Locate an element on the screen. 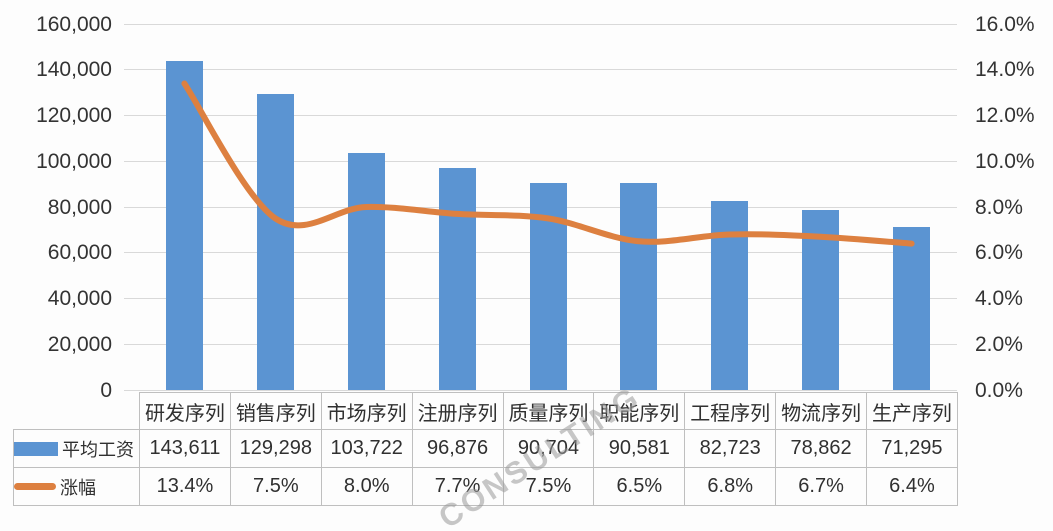  category-header-cell: 质量序列 is located at coordinates (548, 411).